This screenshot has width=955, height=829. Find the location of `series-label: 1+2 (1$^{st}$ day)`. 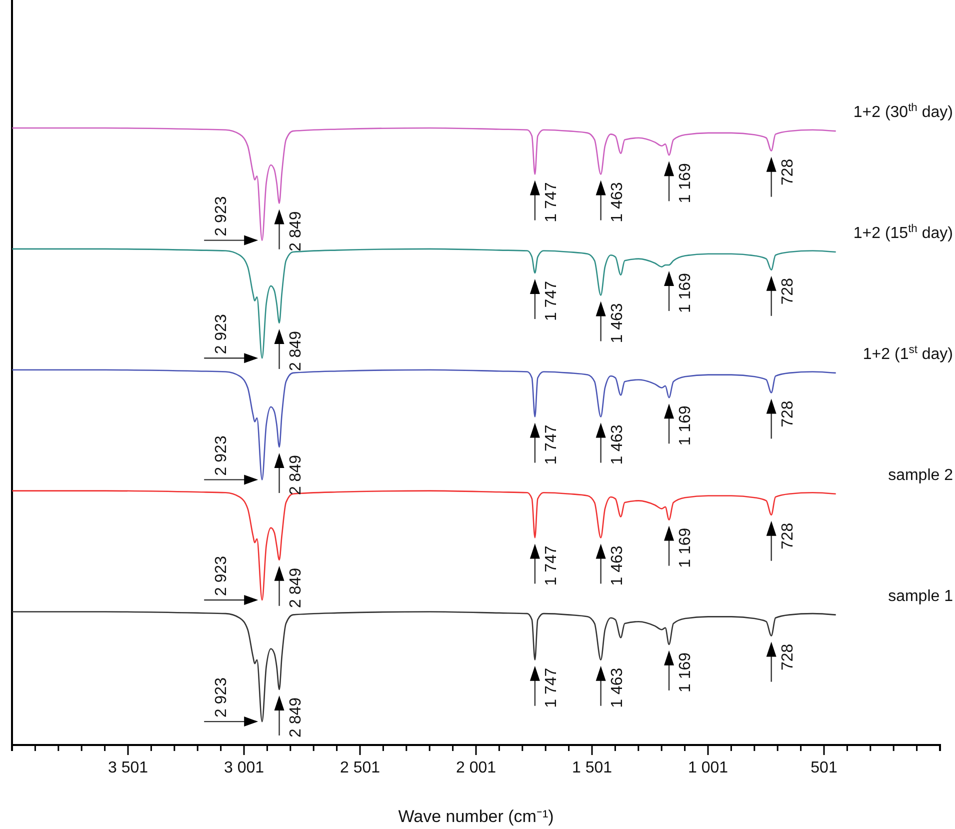

series-label: 1+2 (1$^{st}$ day) is located at coordinates (907, 353).